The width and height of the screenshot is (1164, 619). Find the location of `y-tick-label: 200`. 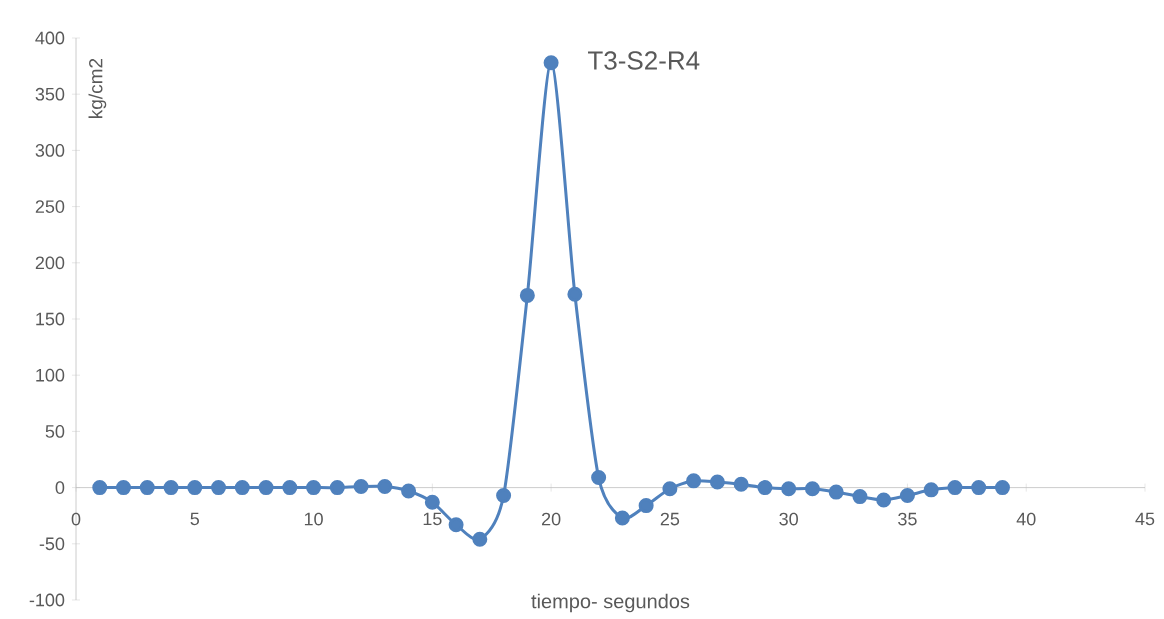

y-tick-label: 200 is located at coordinates (50, 263).